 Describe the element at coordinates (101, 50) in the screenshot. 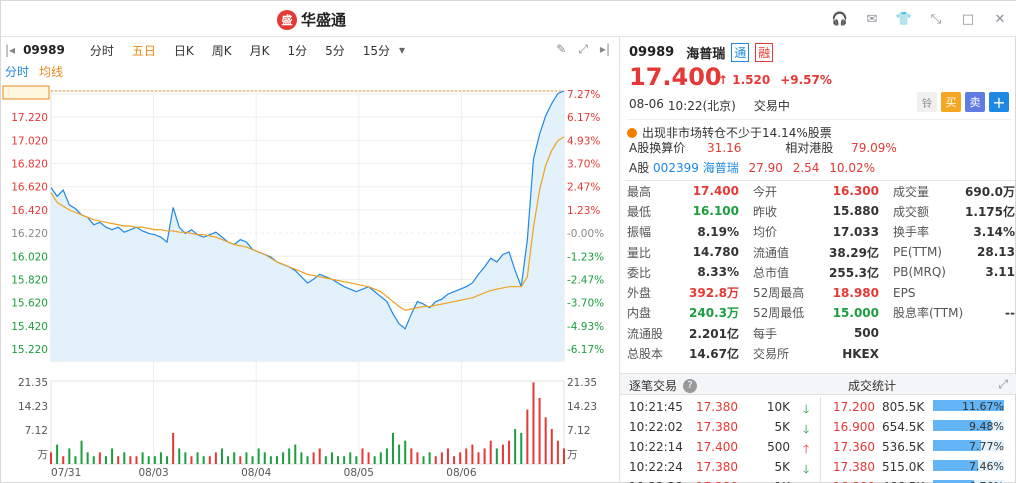

I see `period-tab: 分时` at that location.